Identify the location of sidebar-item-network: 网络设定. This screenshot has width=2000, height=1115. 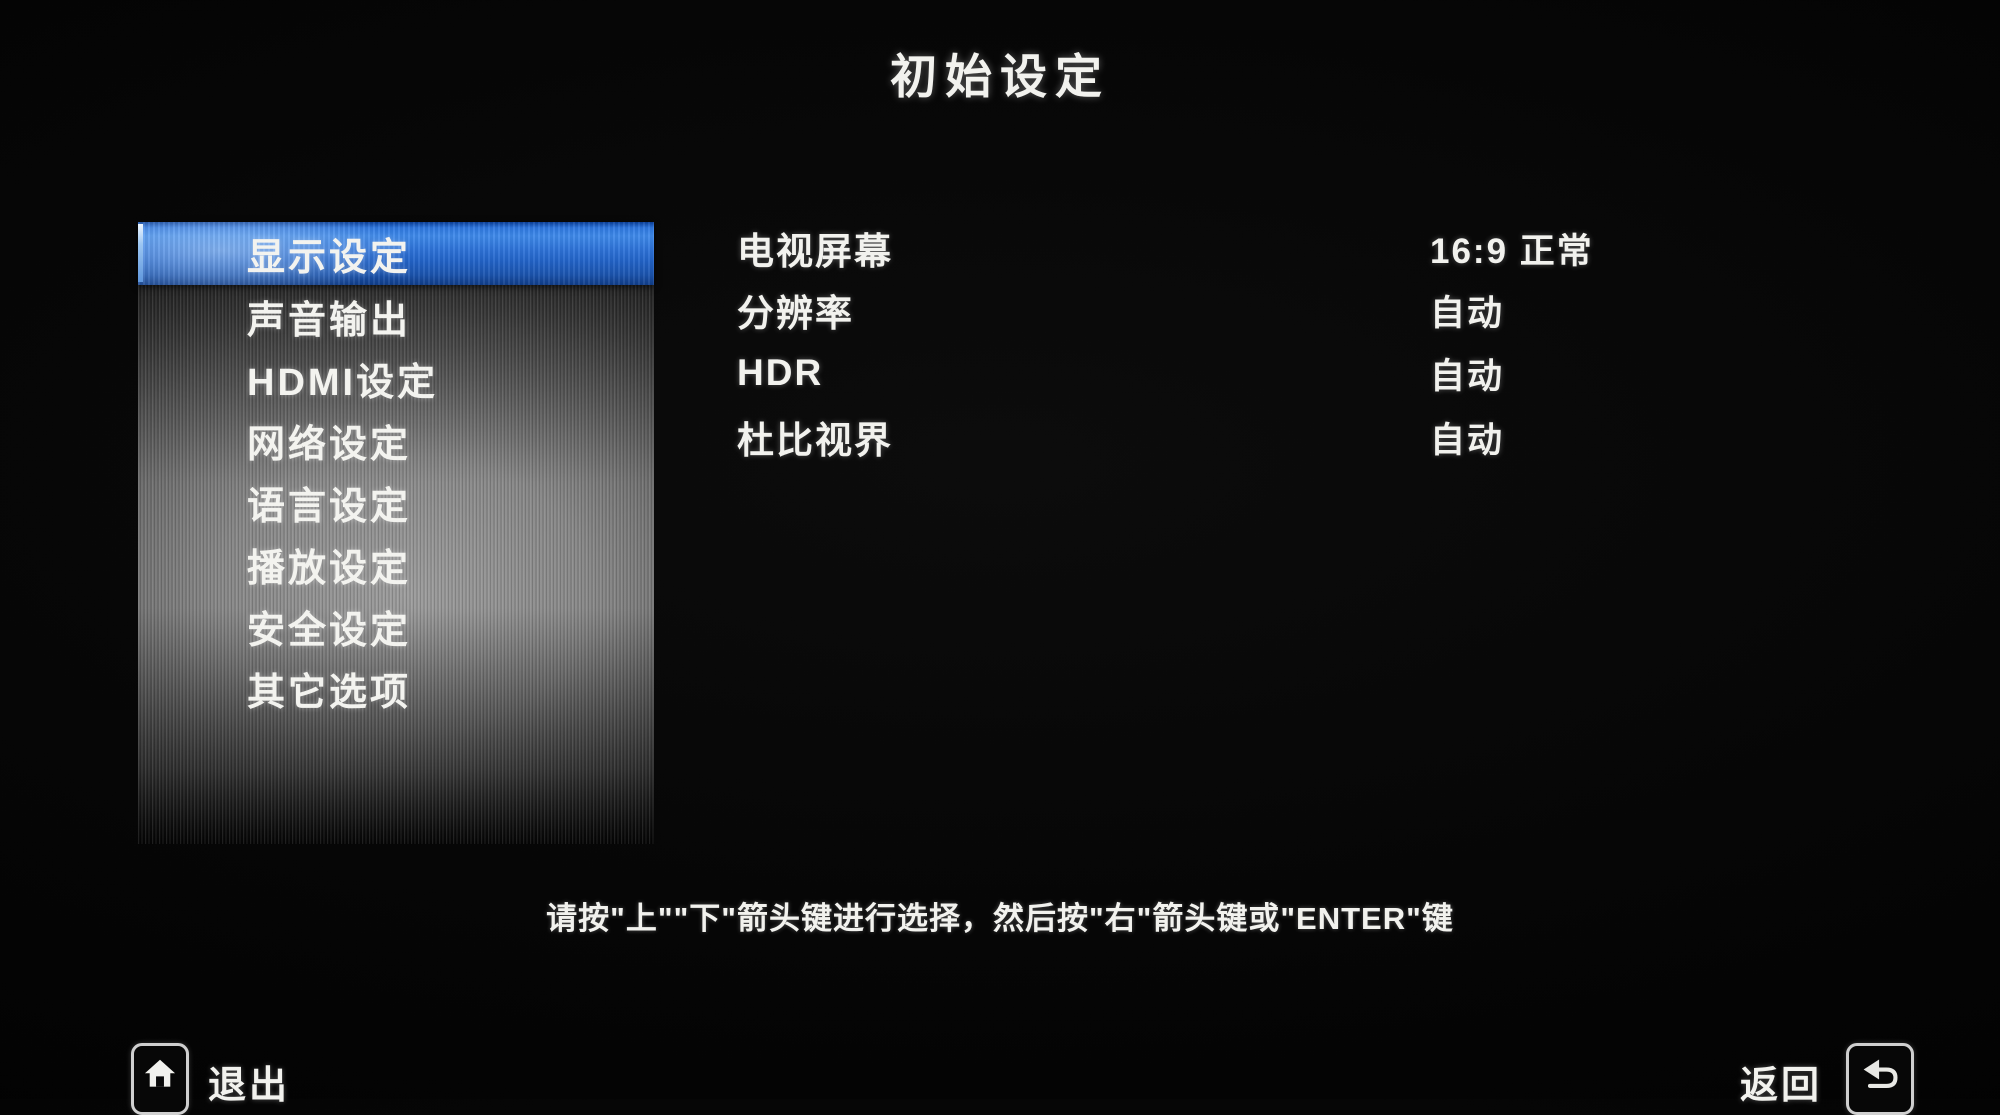
(396, 440).